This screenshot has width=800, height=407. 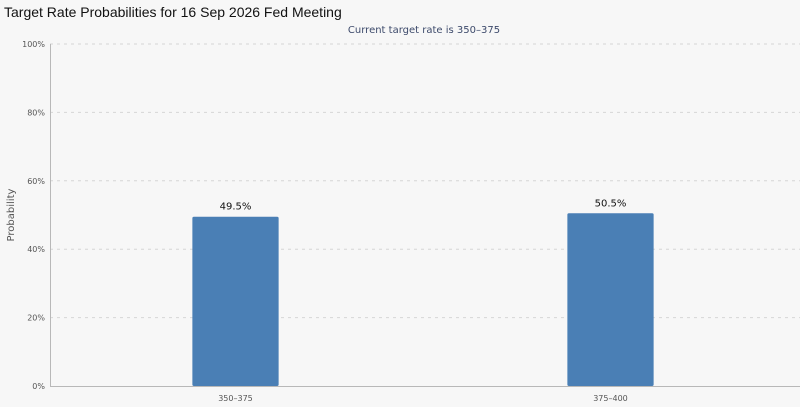 What do you see at coordinates (36, 318) in the screenshot?
I see `y-tick-label: 20%` at bounding box center [36, 318].